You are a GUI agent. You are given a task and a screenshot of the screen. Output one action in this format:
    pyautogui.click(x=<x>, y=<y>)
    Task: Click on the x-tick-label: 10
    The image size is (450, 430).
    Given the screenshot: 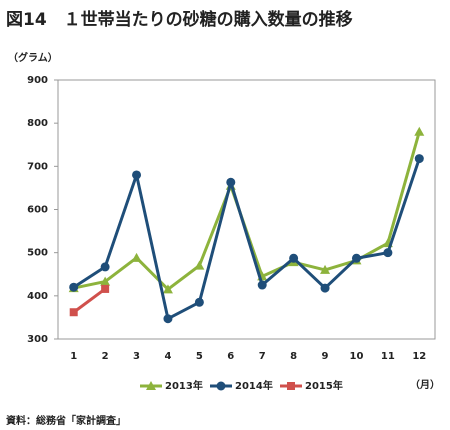 What is the action you would take?
    pyautogui.click(x=356, y=356)
    